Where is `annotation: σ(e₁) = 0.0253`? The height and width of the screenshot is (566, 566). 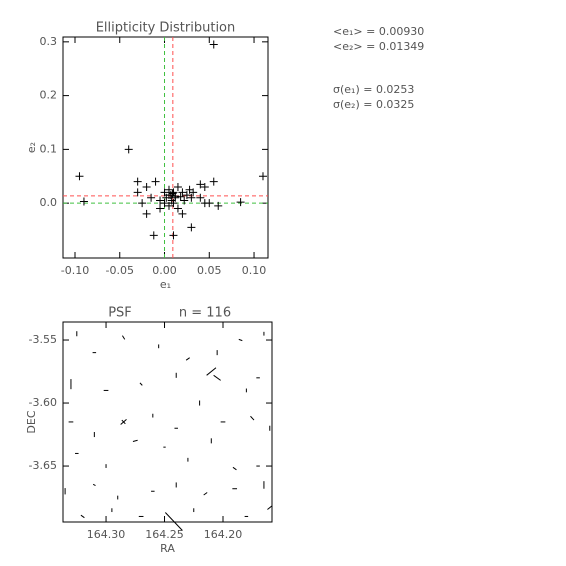
annotation: σ(e₁) = 0.0253 is located at coordinates (373, 89).